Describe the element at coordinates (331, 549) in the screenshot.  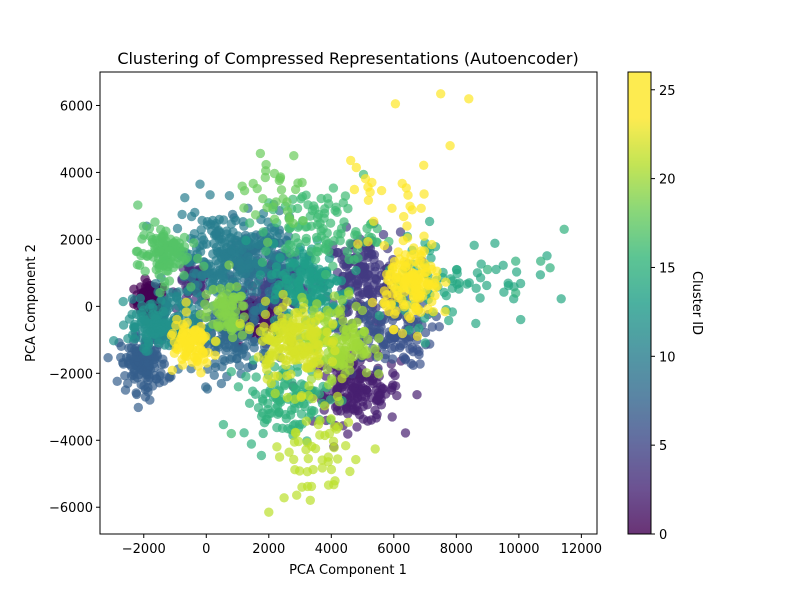
I see `x-tick-label: 4000` at that location.